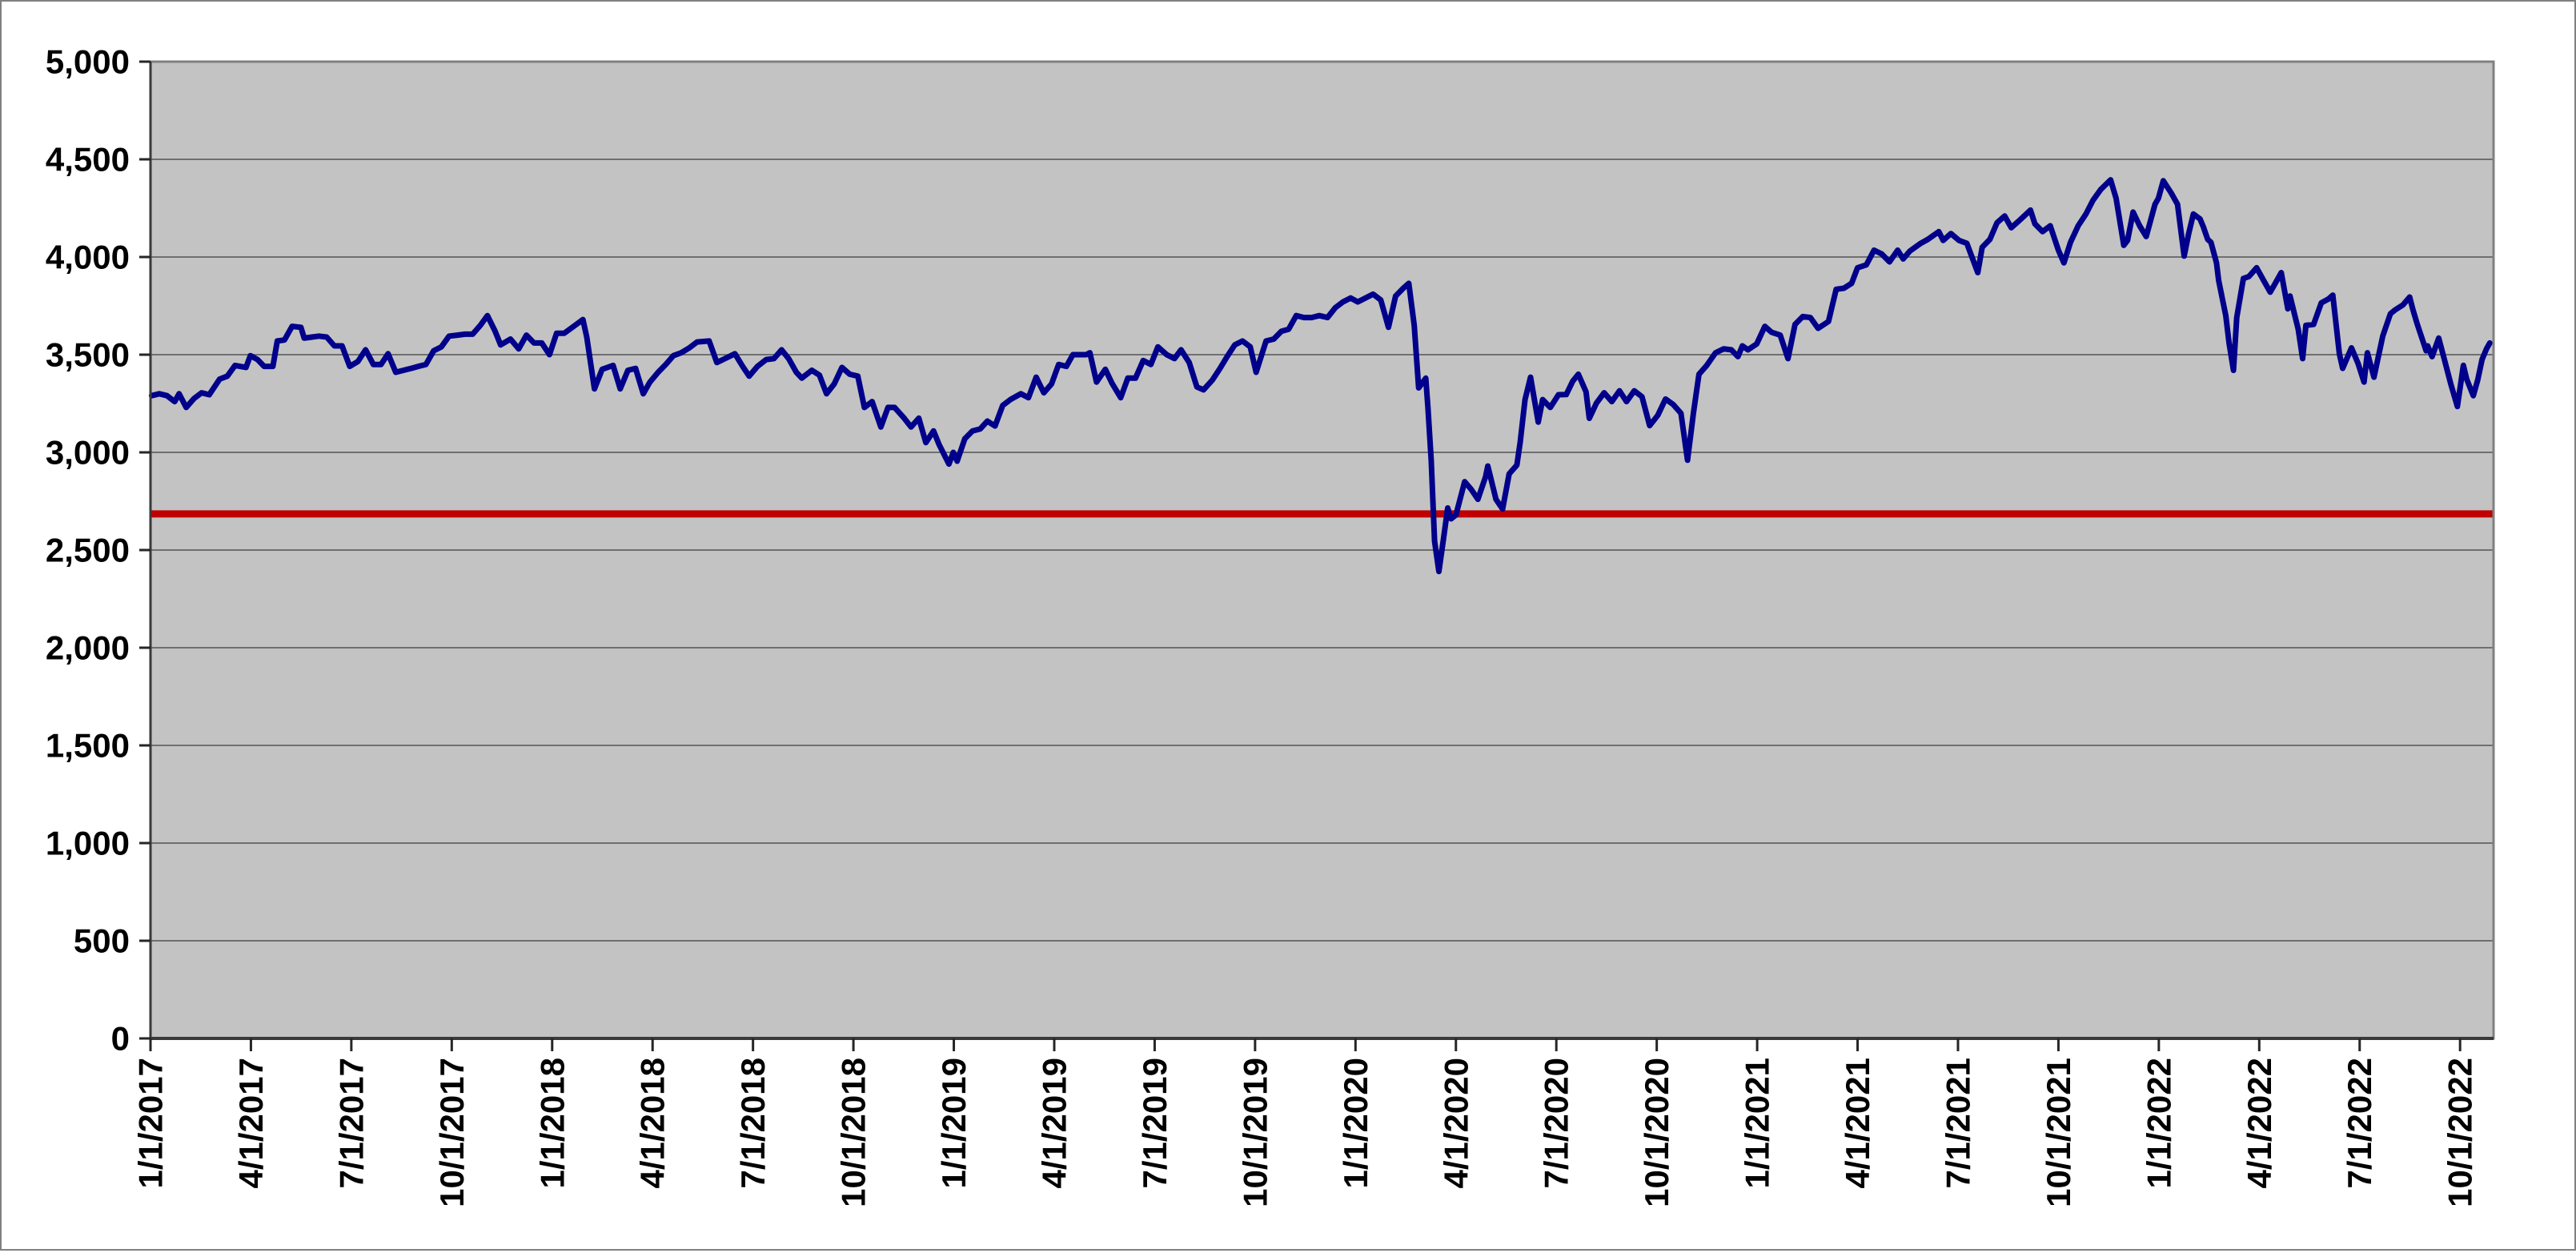  What do you see at coordinates (1858, 1123) in the screenshot?
I see `x-axis-tick-label: 4/1/2021` at bounding box center [1858, 1123].